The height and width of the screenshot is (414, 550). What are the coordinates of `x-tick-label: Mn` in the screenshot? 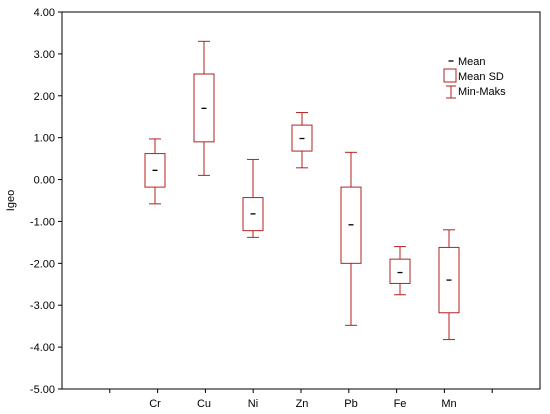 It's located at (448, 404).